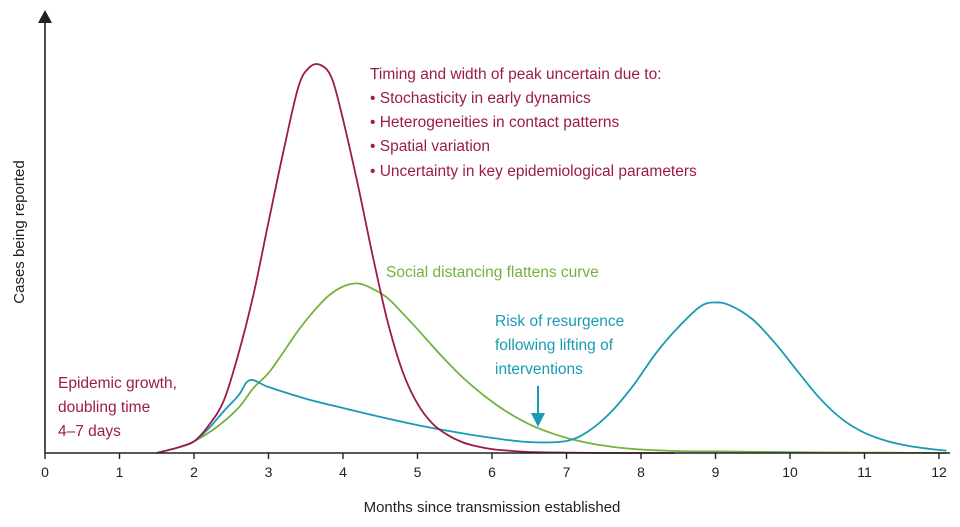  Describe the element at coordinates (554, 345) in the screenshot. I see `resurgence-line: following lifting of` at that location.